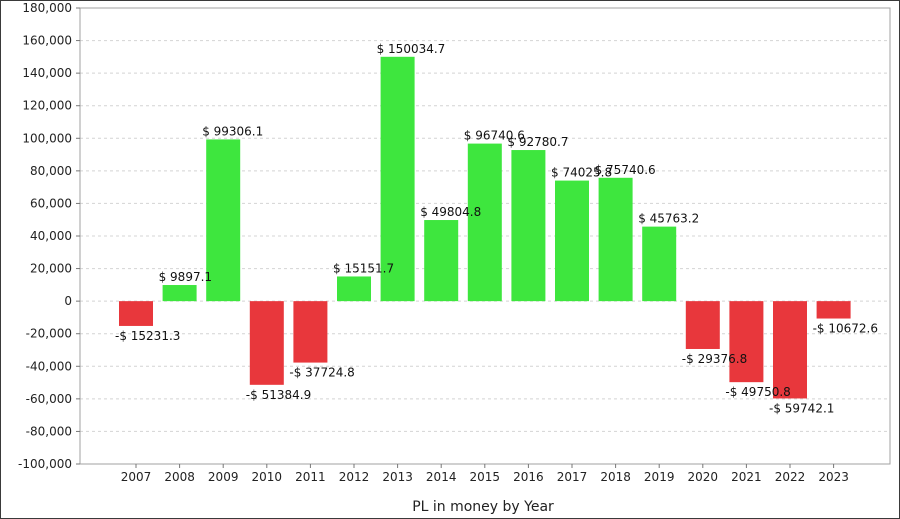  Describe the element at coordinates (757, 392) in the screenshot. I see `data-label-2021: -$ 49750.8` at that location.